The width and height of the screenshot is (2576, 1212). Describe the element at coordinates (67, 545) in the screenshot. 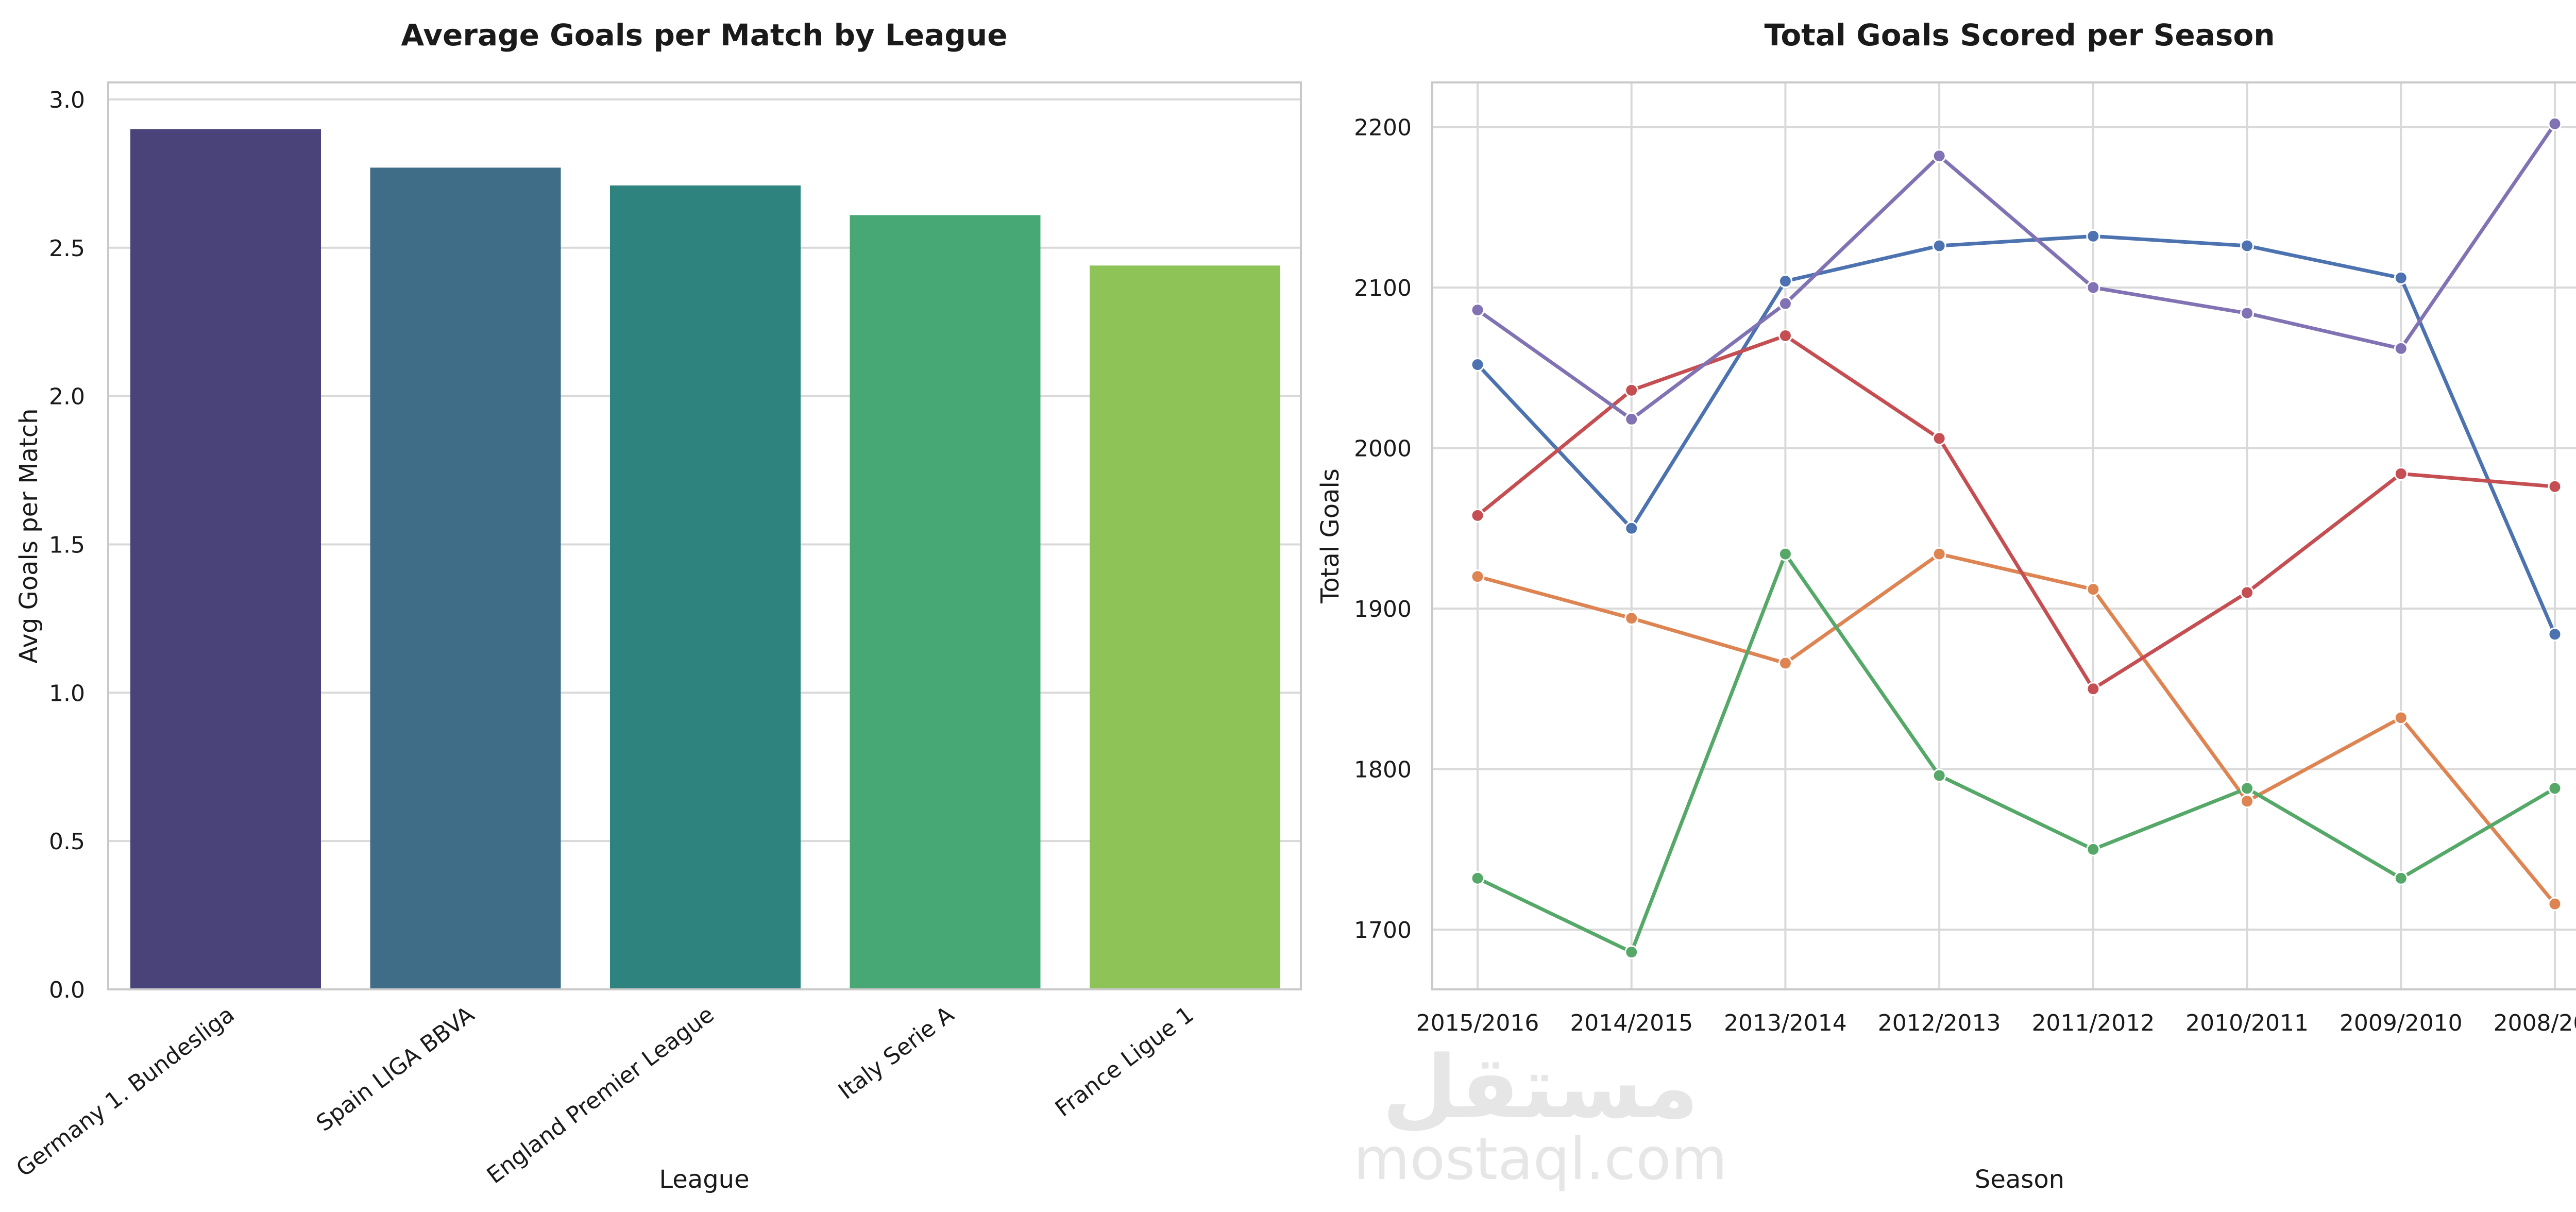

I see `bar-ytick-label: 1.5` at that location.